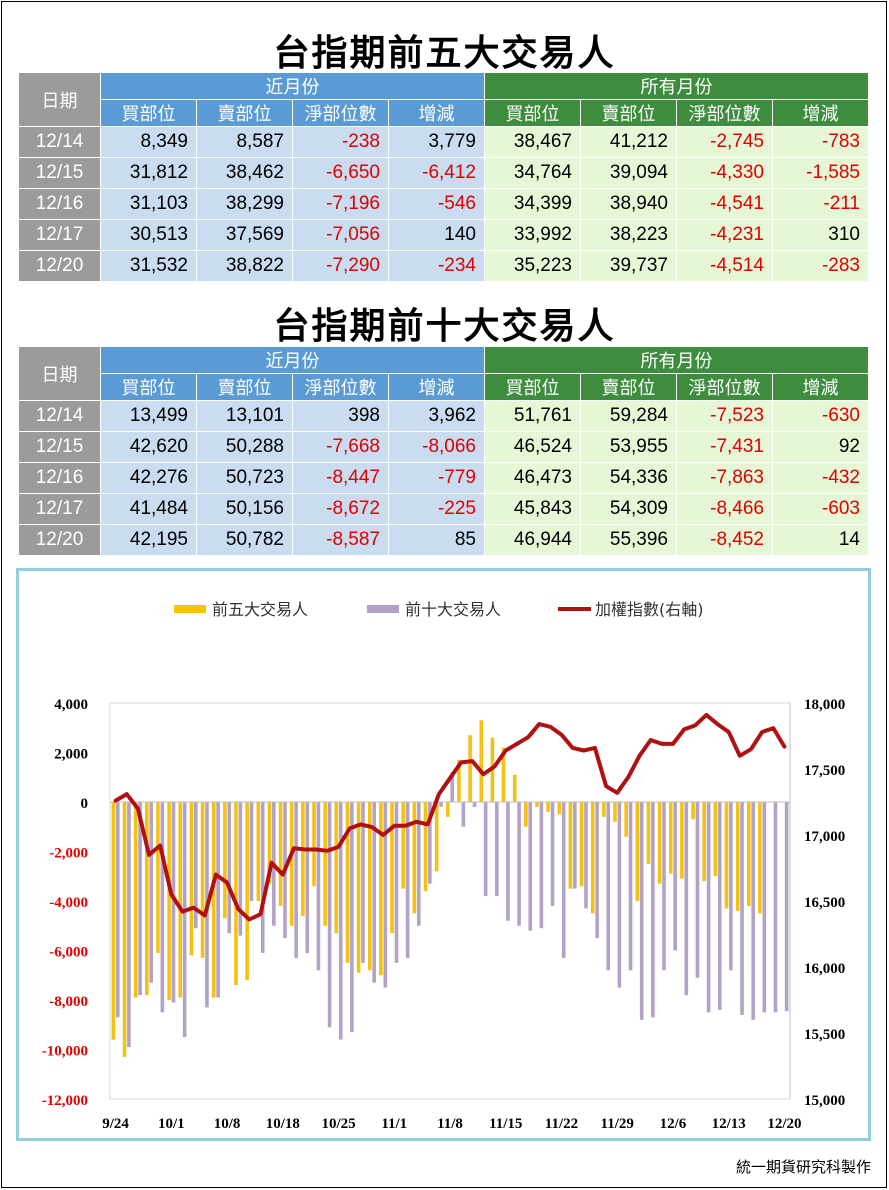 The height and width of the screenshot is (1190, 889). Describe the element at coordinates (59, 173) in the screenshot. I see `date-cell: 12/15` at that location.